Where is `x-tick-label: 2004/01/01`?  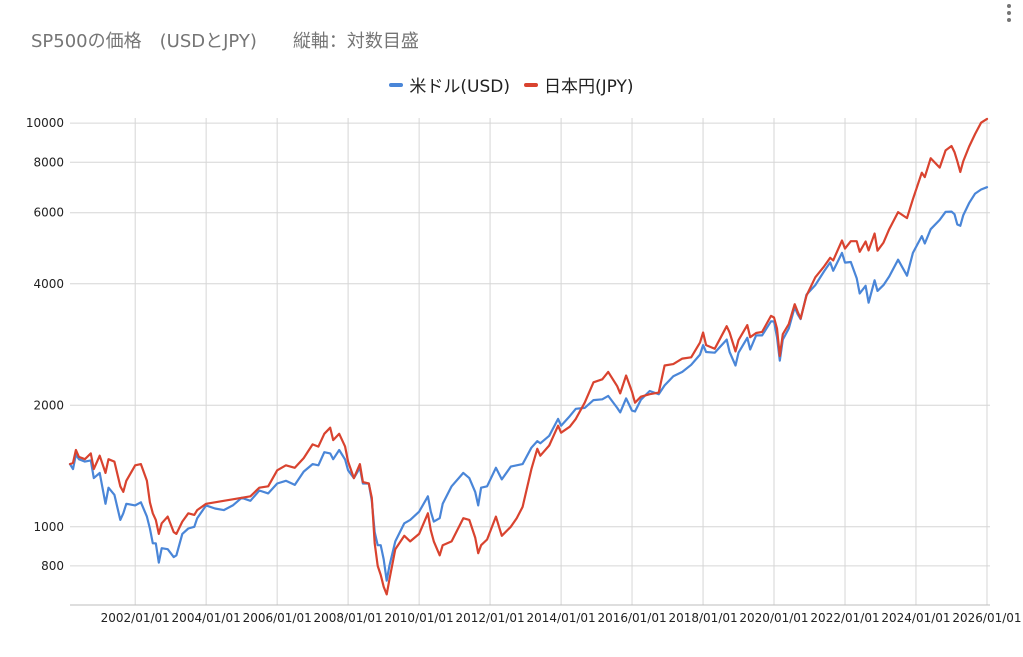
x-tick-label: 2004/01/01 is located at coordinates (206, 618).